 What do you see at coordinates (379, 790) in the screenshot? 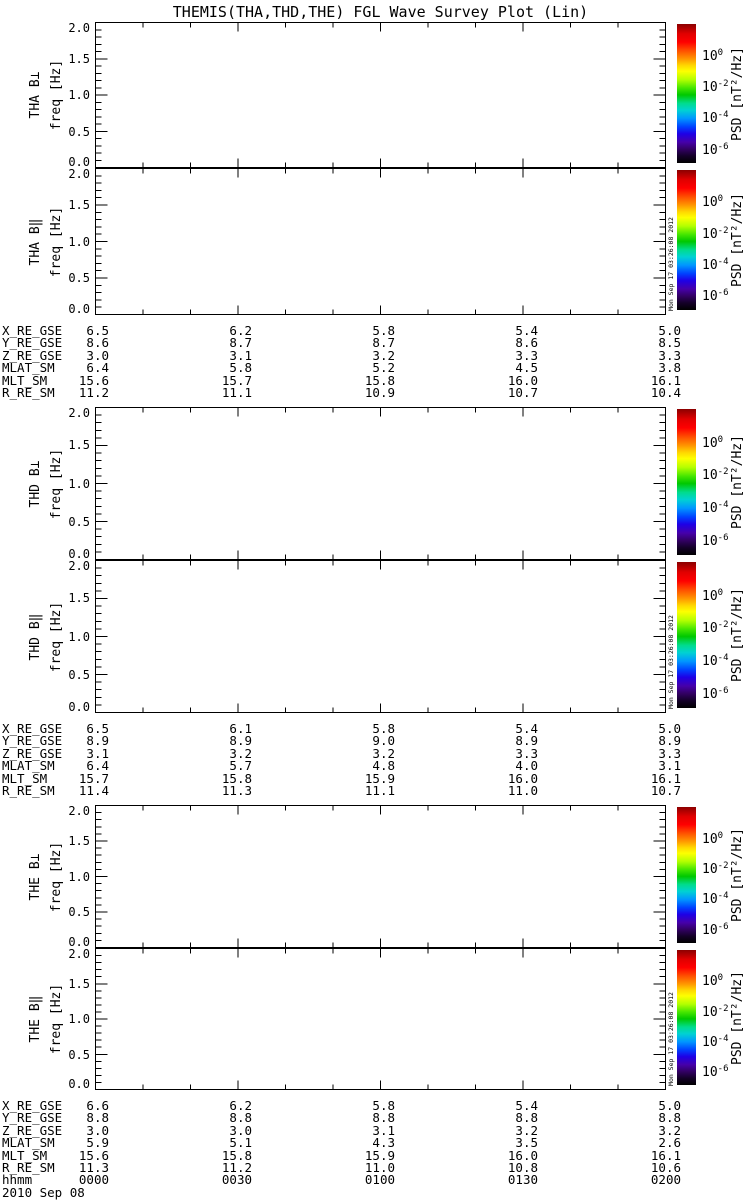
I see `ephemeris-value: 11.1` at bounding box center [379, 790].